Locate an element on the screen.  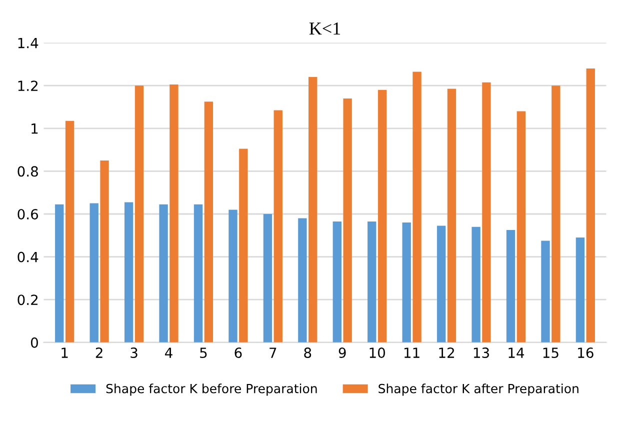
y-tick-label: 0.6 is located at coordinates (28, 214).